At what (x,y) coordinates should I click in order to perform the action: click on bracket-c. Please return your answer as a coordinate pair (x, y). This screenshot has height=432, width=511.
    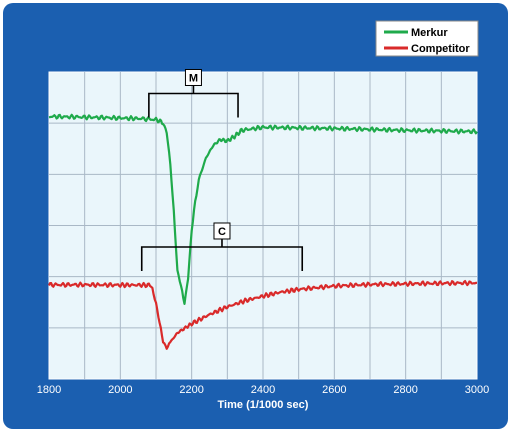
    Looking at the image, I should click on (222, 254).